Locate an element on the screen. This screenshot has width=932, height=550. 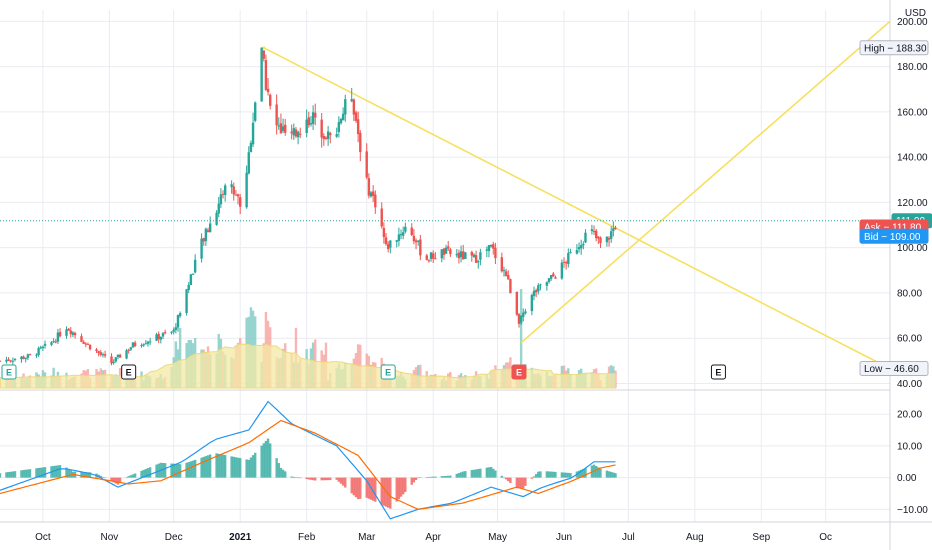
macd-tick-label: 10.00 is located at coordinates (909, 446).